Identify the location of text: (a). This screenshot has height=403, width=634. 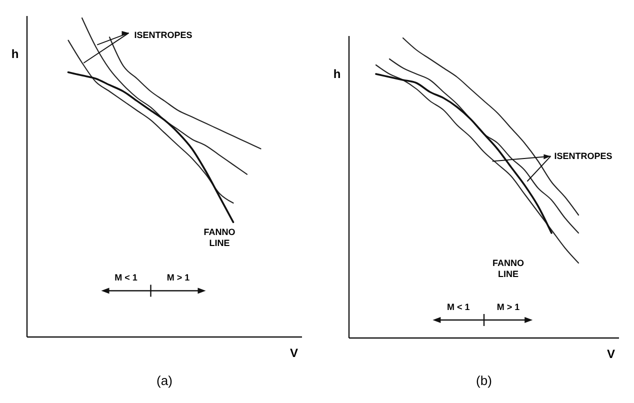
(164, 380).